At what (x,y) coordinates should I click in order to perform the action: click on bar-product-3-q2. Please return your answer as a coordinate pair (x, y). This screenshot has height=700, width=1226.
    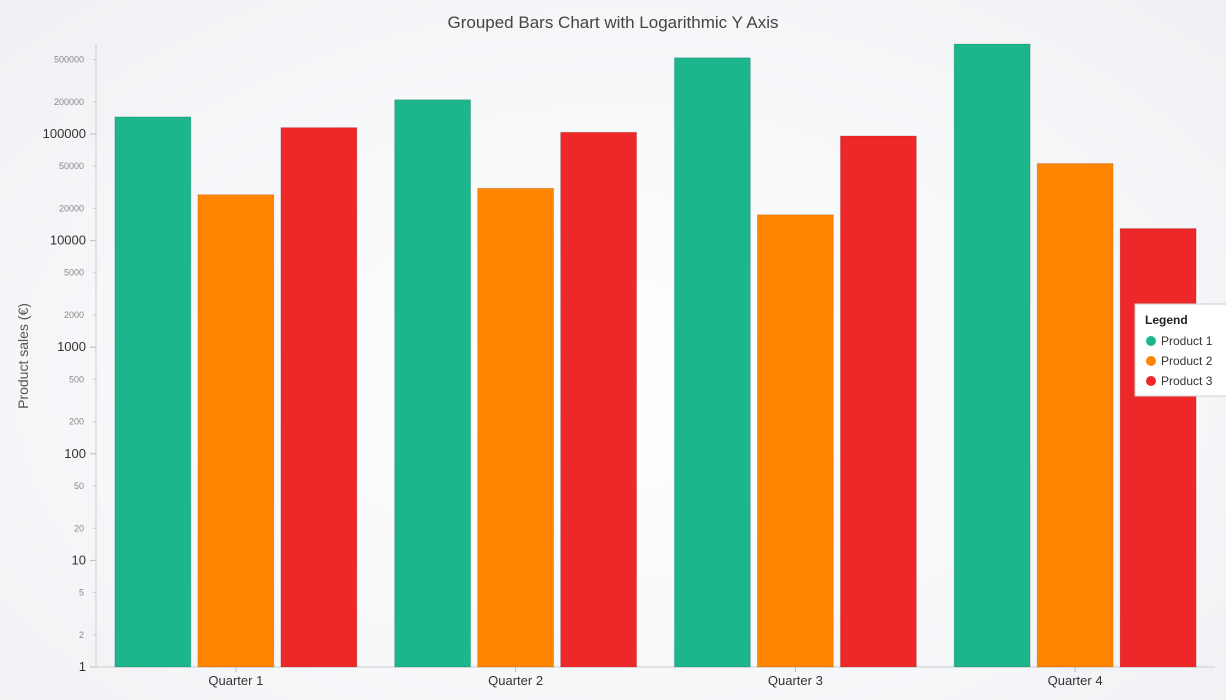
    Looking at the image, I should click on (599, 399).